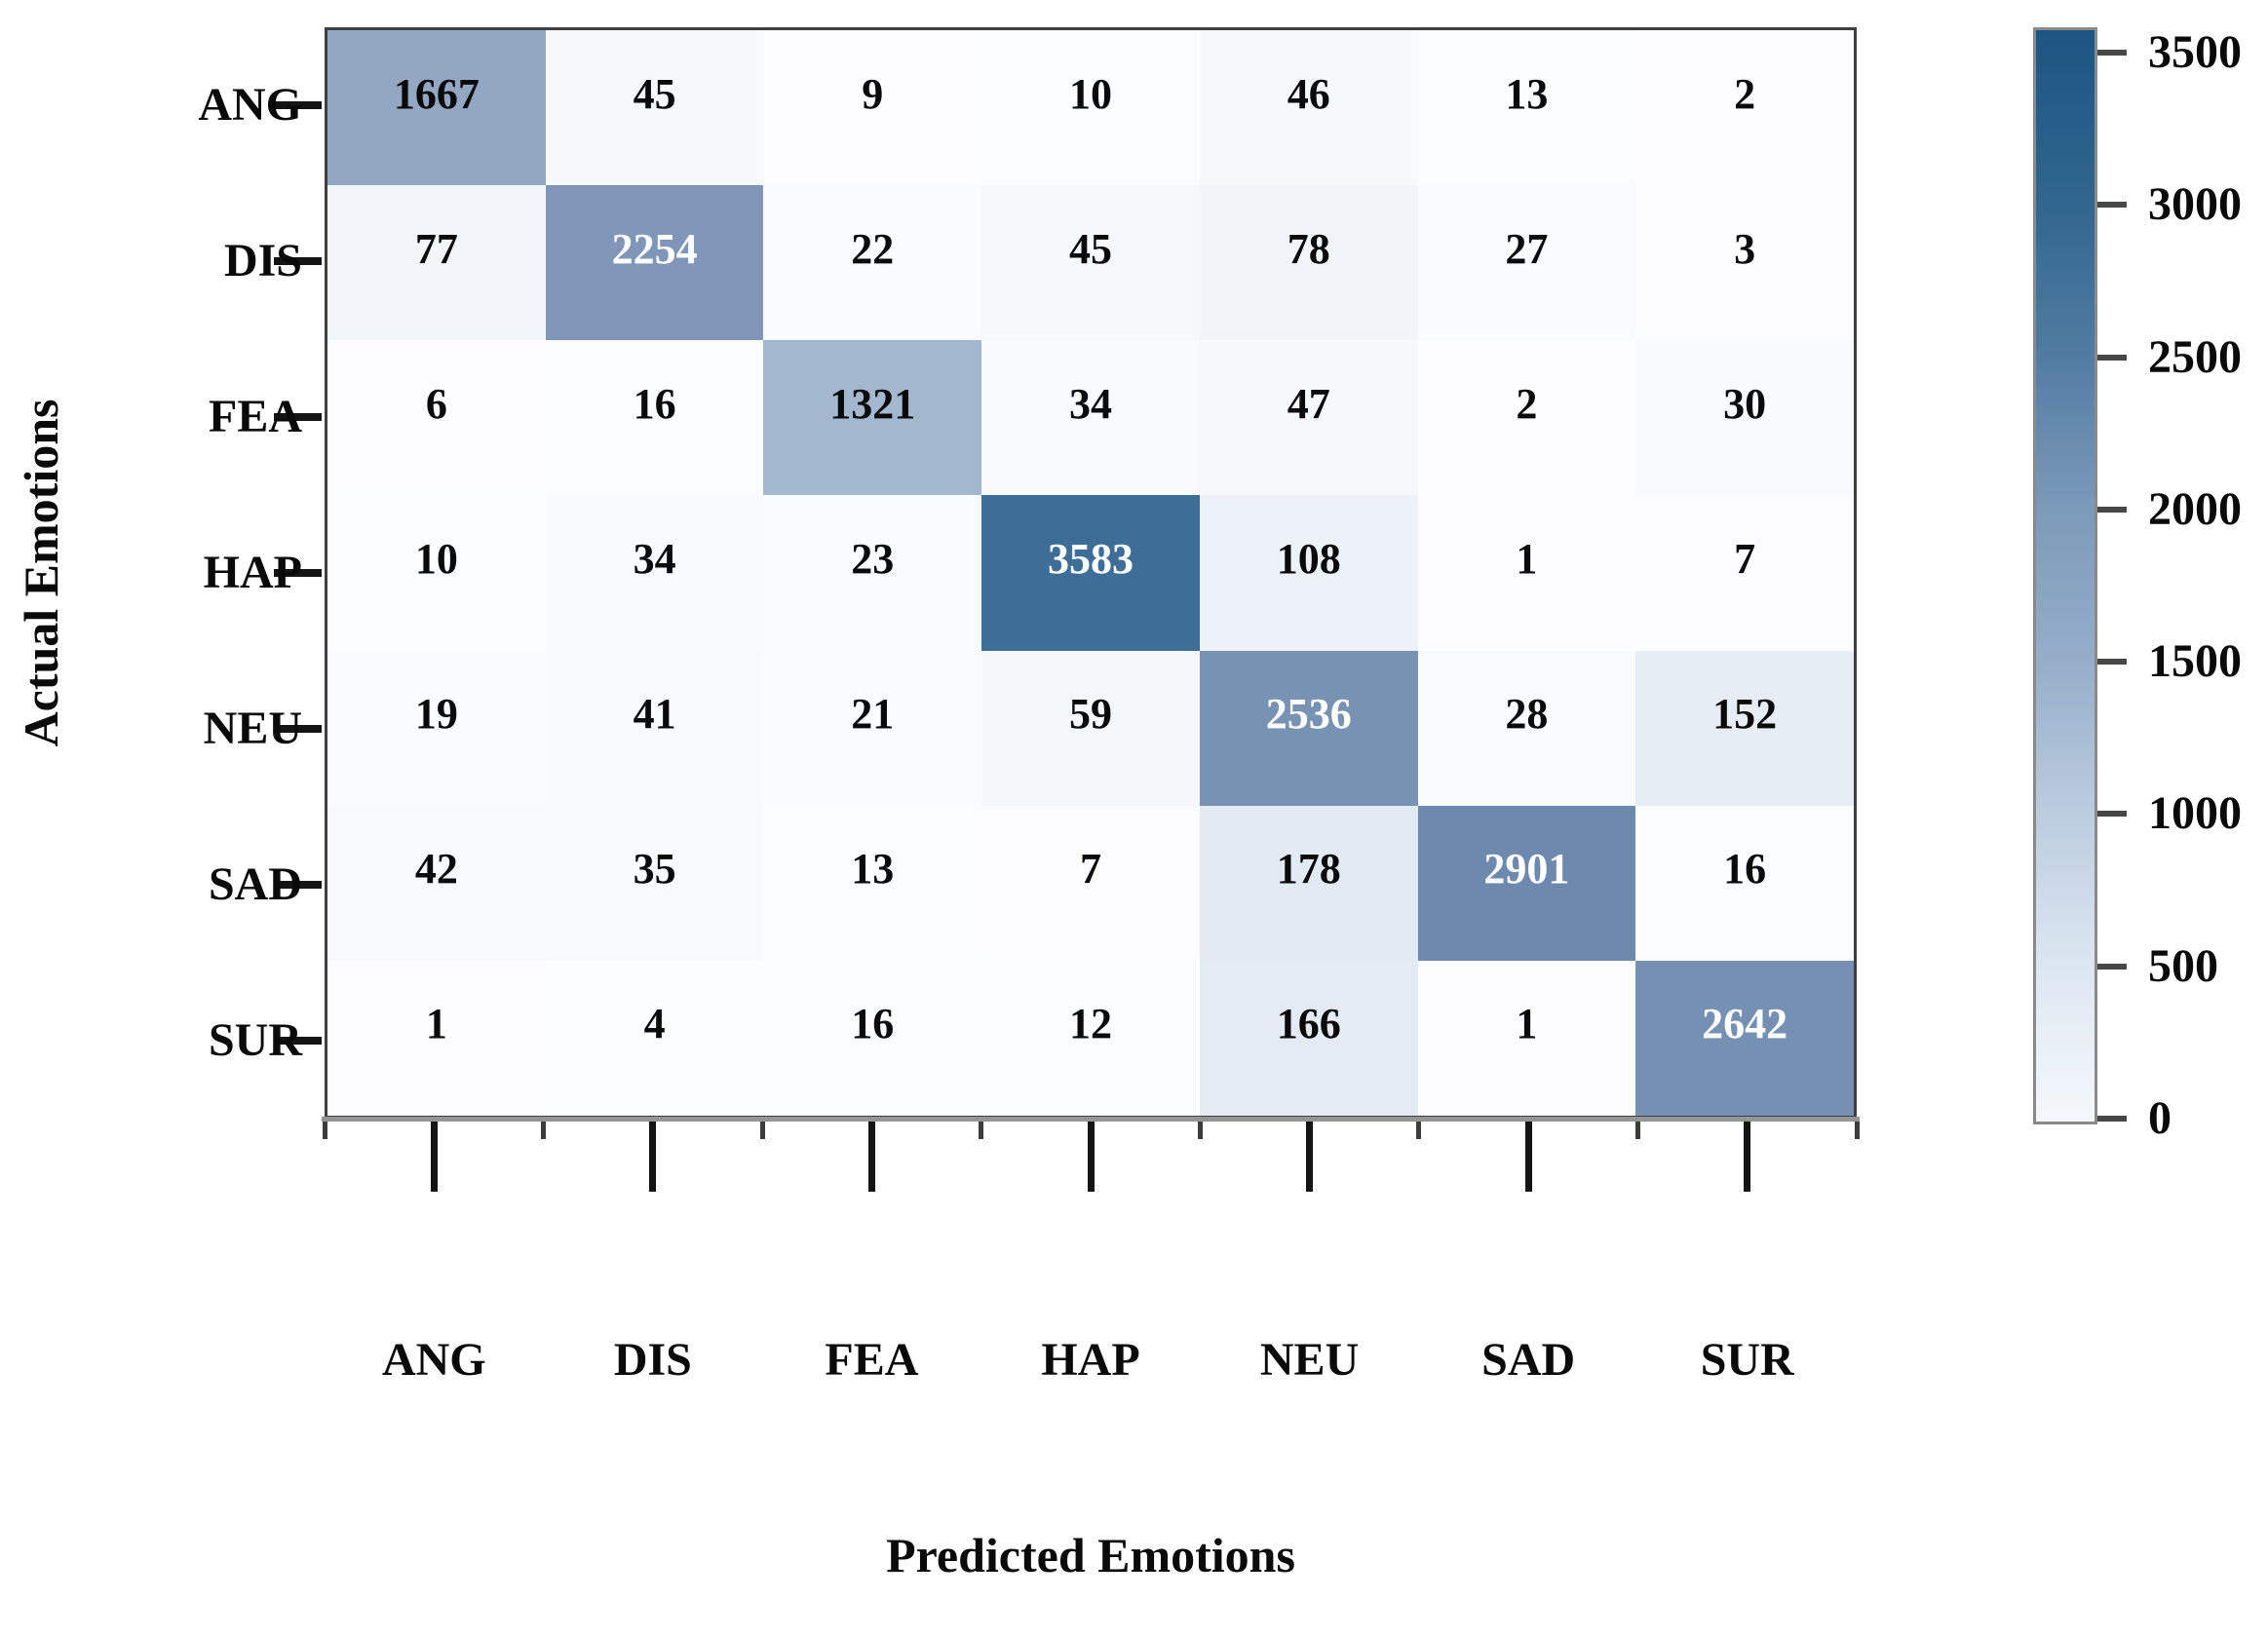  What do you see at coordinates (1745, 1024) in the screenshot?
I see `cell-value: 2642` at bounding box center [1745, 1024].